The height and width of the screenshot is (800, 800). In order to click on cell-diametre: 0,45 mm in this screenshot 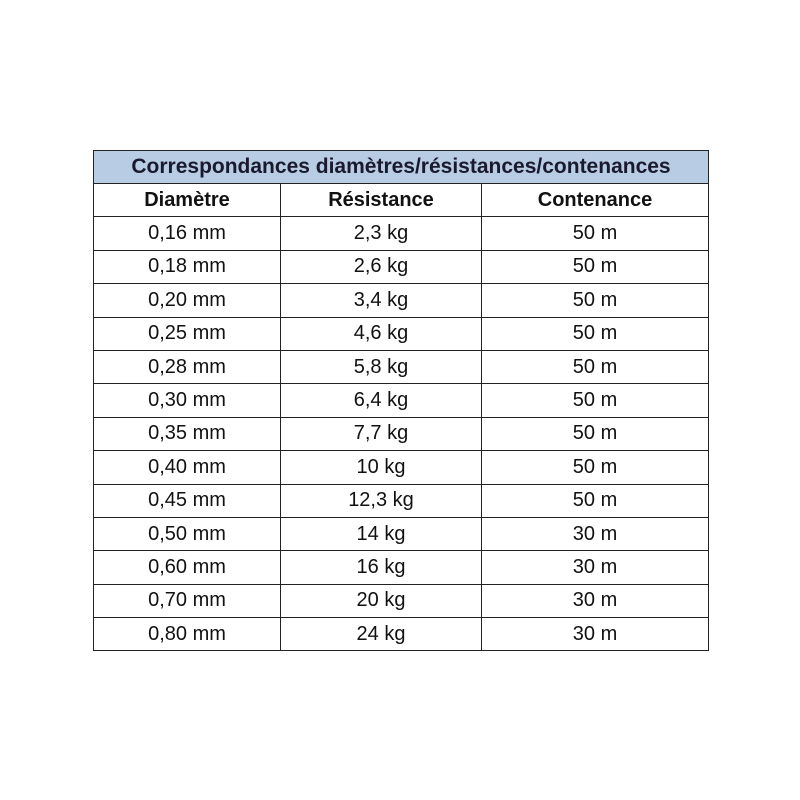, I will do `click(187, 500)`.